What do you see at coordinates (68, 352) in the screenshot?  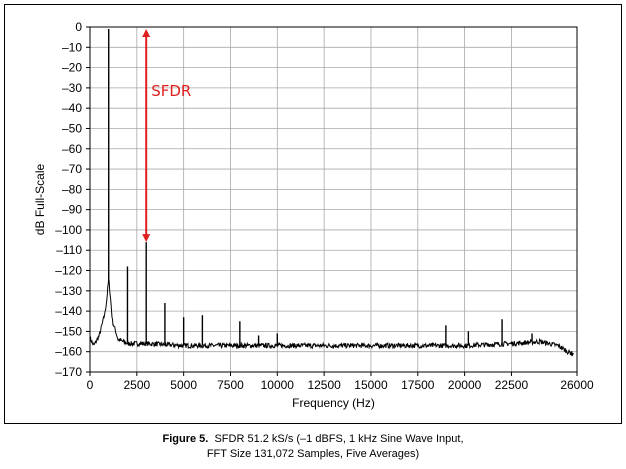 I see `y-tick-label: –160` at bounding box center [68, 352].